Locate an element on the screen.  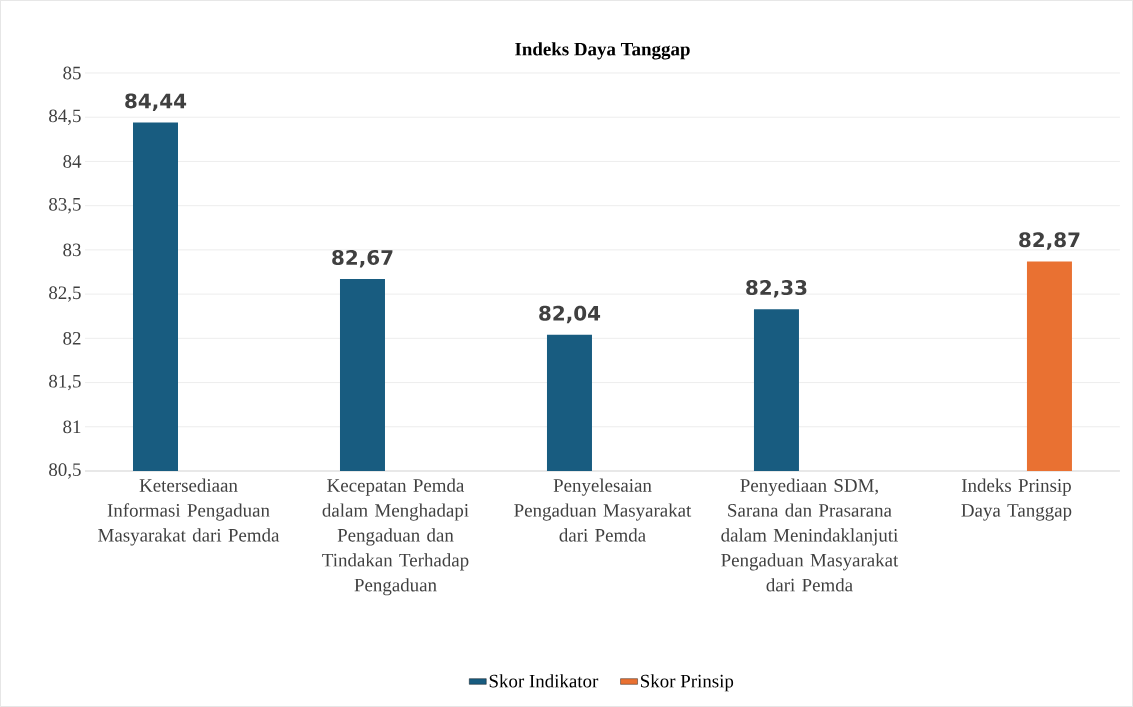
data-label: 84,44 is located at coordinates (156, 102).